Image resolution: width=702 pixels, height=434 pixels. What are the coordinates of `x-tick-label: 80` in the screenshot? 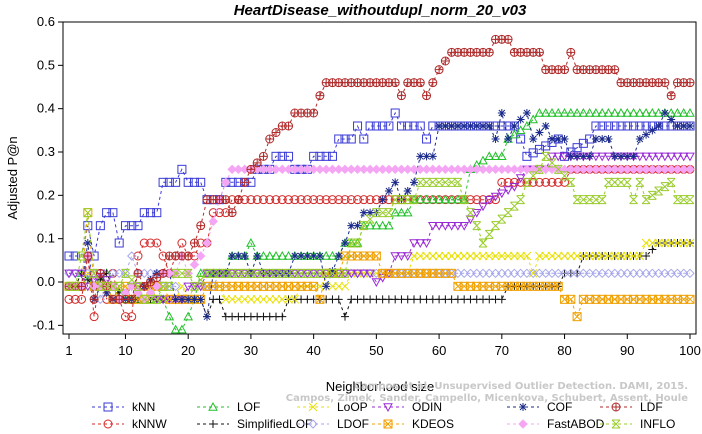 It's located at (564, 350).